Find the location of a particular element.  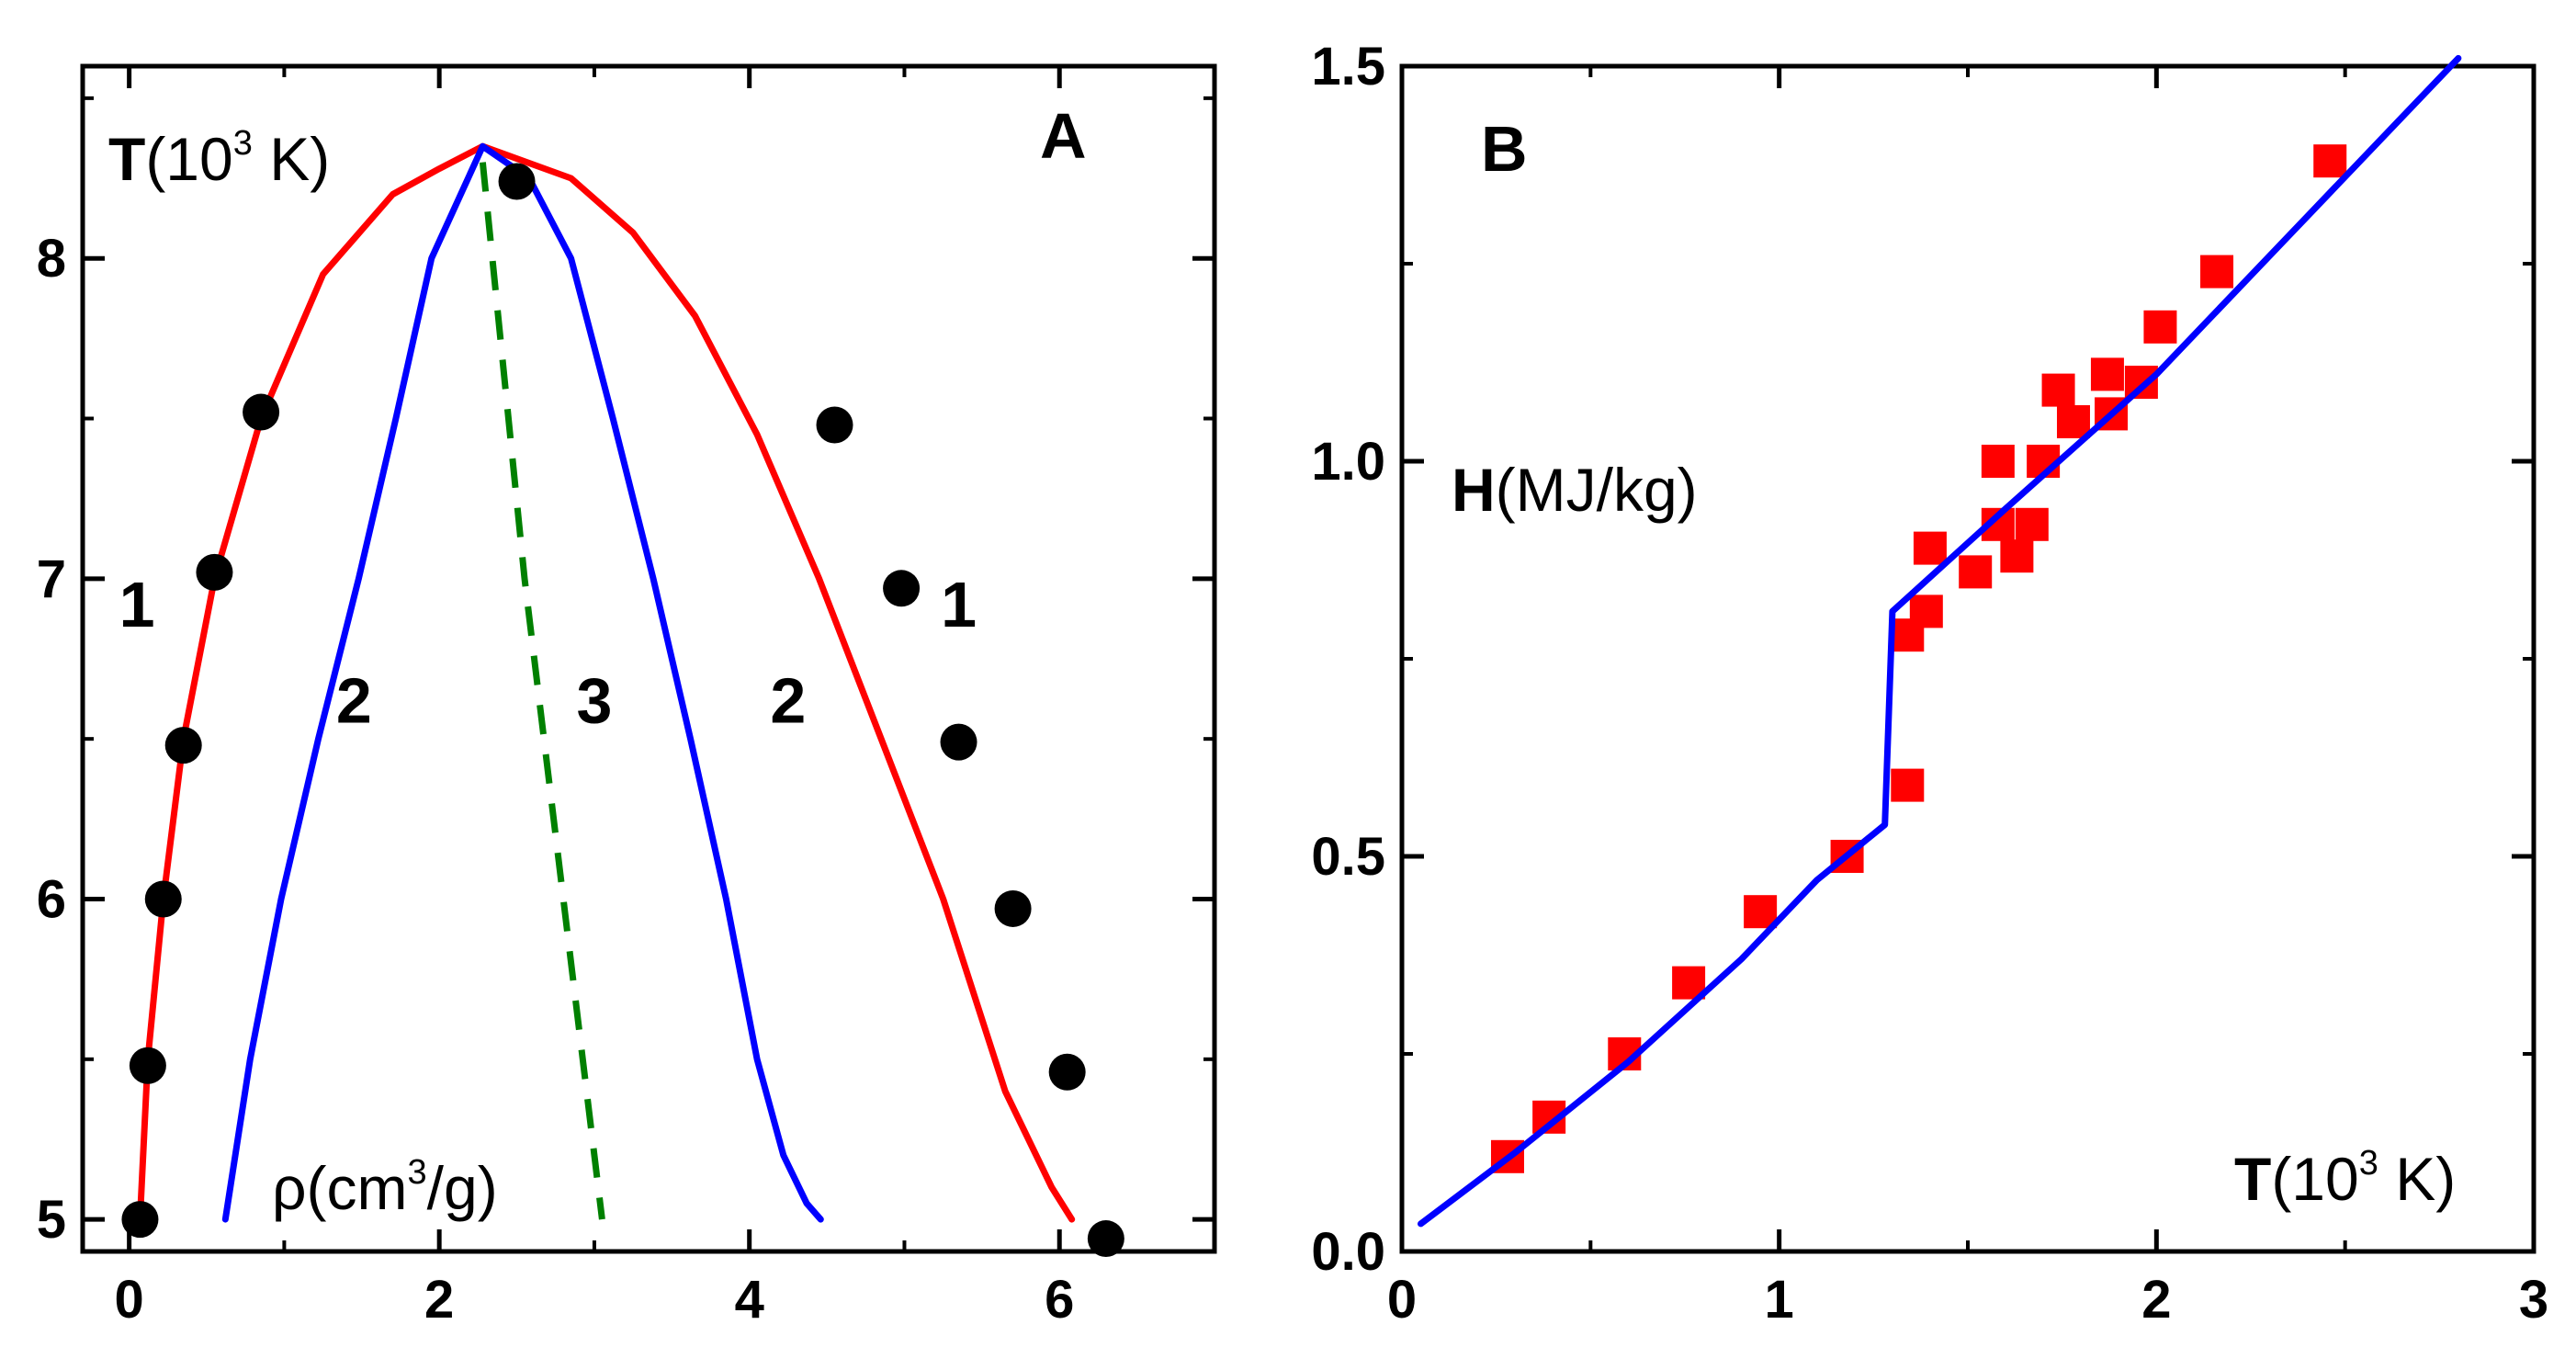

panel-a-y-tick-label: 7 is located at coordinates (51, 579).